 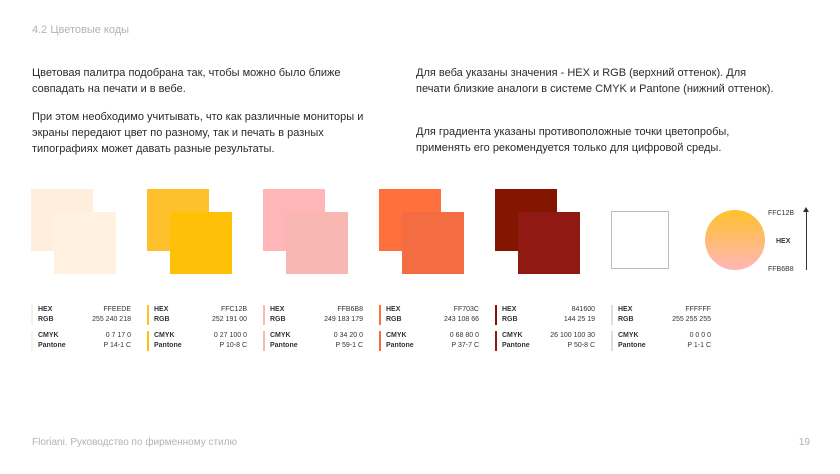 What do you see at coordinates (81, 315) in the screenshot?
I see `web-values: HEX FFEEDE RGB 255 240 218` at bounding box center [81, 315].